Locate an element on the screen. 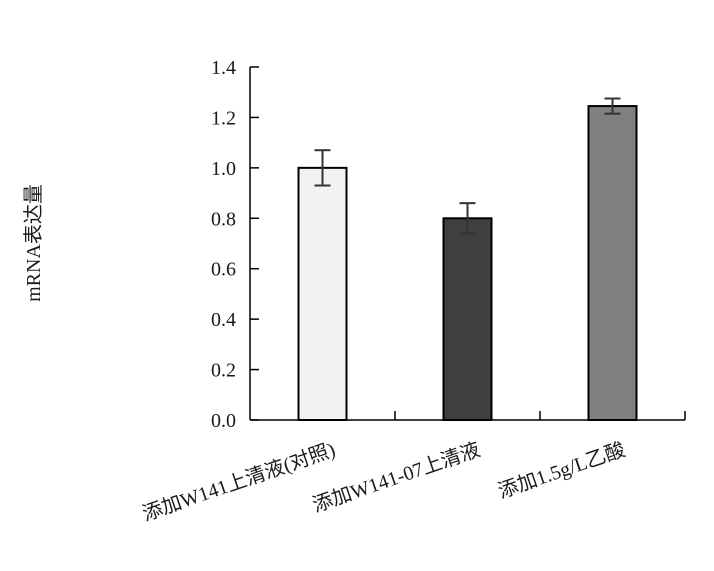 The image size is (714, 571). y-tick-label: 0.4 is located at coordinates (223, 320).